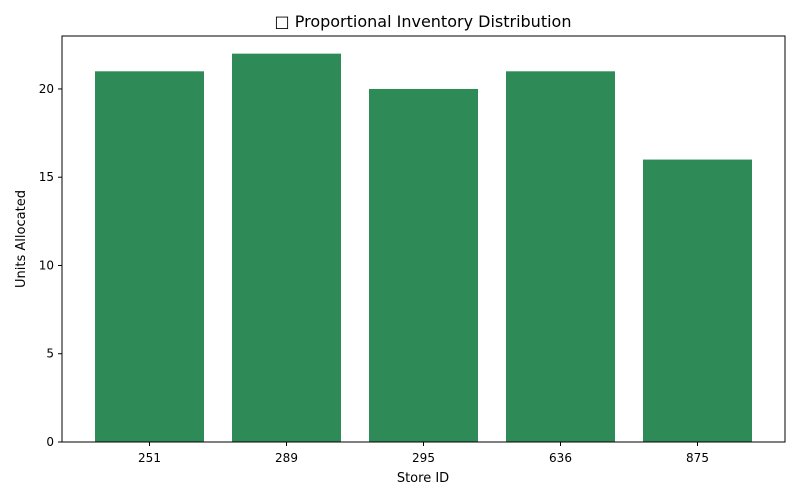  What do you see at coordinates (50, 442) in the screenshot?
I see `y-tick-label-0: 0` at bounding box center [50, 442].